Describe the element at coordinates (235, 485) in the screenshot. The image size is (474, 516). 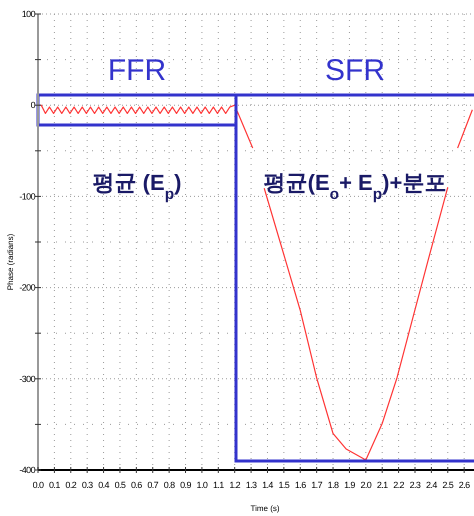
I see `x-tick-label: 1.2` at that location.